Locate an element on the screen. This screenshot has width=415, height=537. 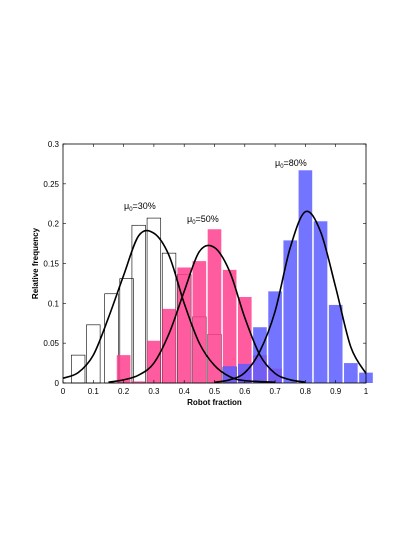
x-tick-label: 0.4 is located at coordinates (185, 391).